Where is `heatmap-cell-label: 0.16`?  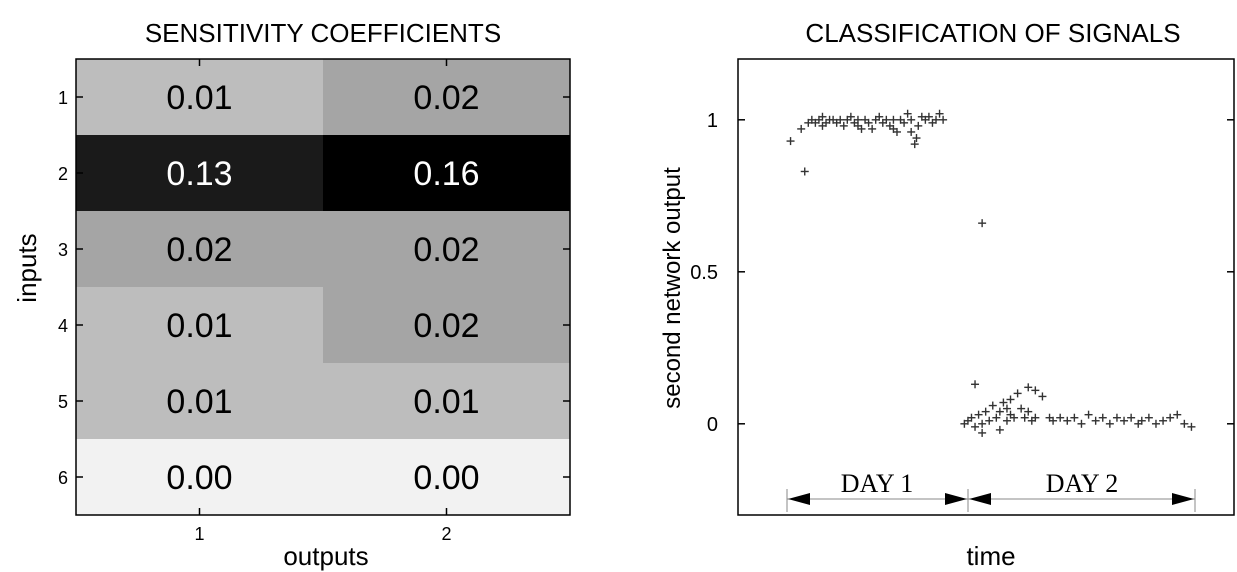
heatmap-cell-label: 0.16 is located at coordinates (446, 174).